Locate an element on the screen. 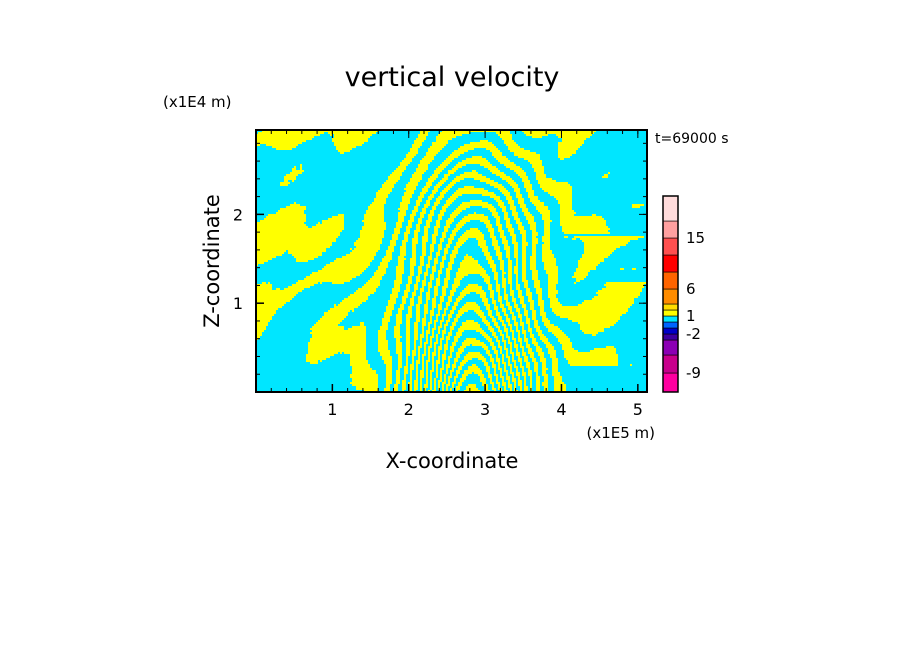 Image resolution: width=904 pixels, height=654 pixels. x-axis-label: X-coordinate is located at coordinates (452, 461).